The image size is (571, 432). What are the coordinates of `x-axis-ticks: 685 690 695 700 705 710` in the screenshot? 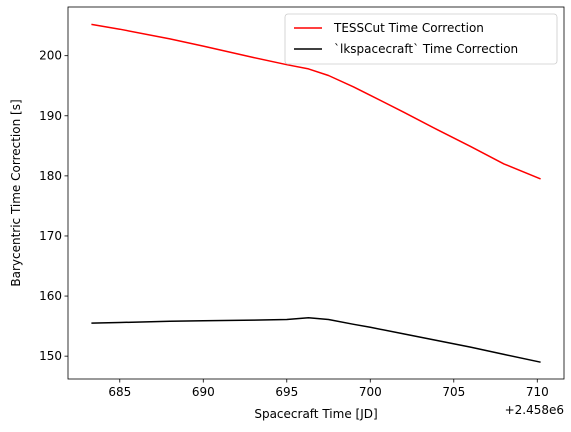 It's located at (328, 389).